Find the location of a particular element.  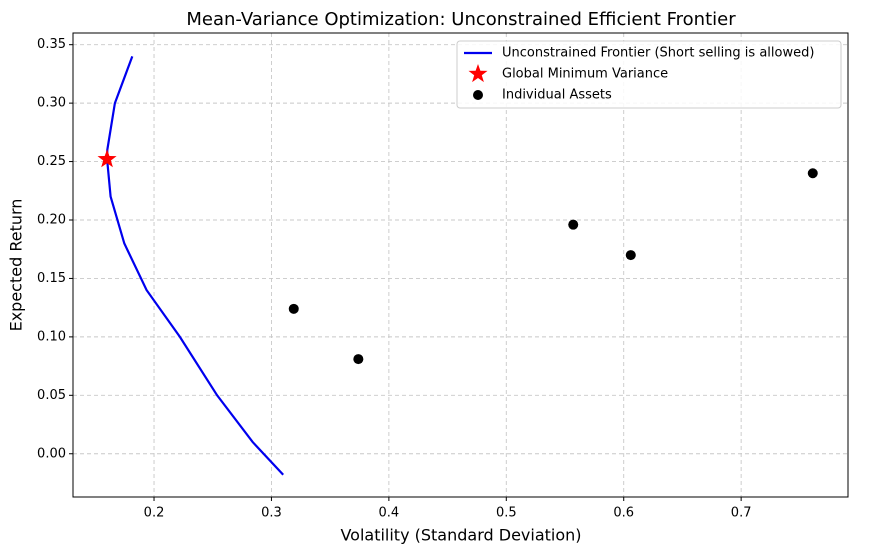

y-axis-label: Expected Return is located at coordinates (16, 265).